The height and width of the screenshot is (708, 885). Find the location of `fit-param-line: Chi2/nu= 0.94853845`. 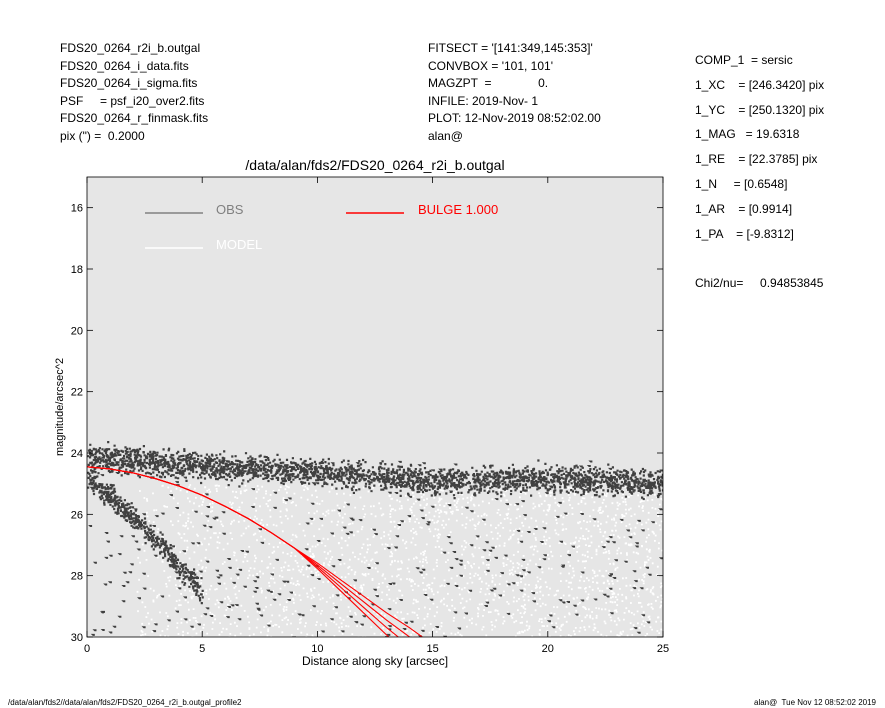

fit-param-line: Chi2/nu= 0.94853845 is located at coordinates (759, 283).